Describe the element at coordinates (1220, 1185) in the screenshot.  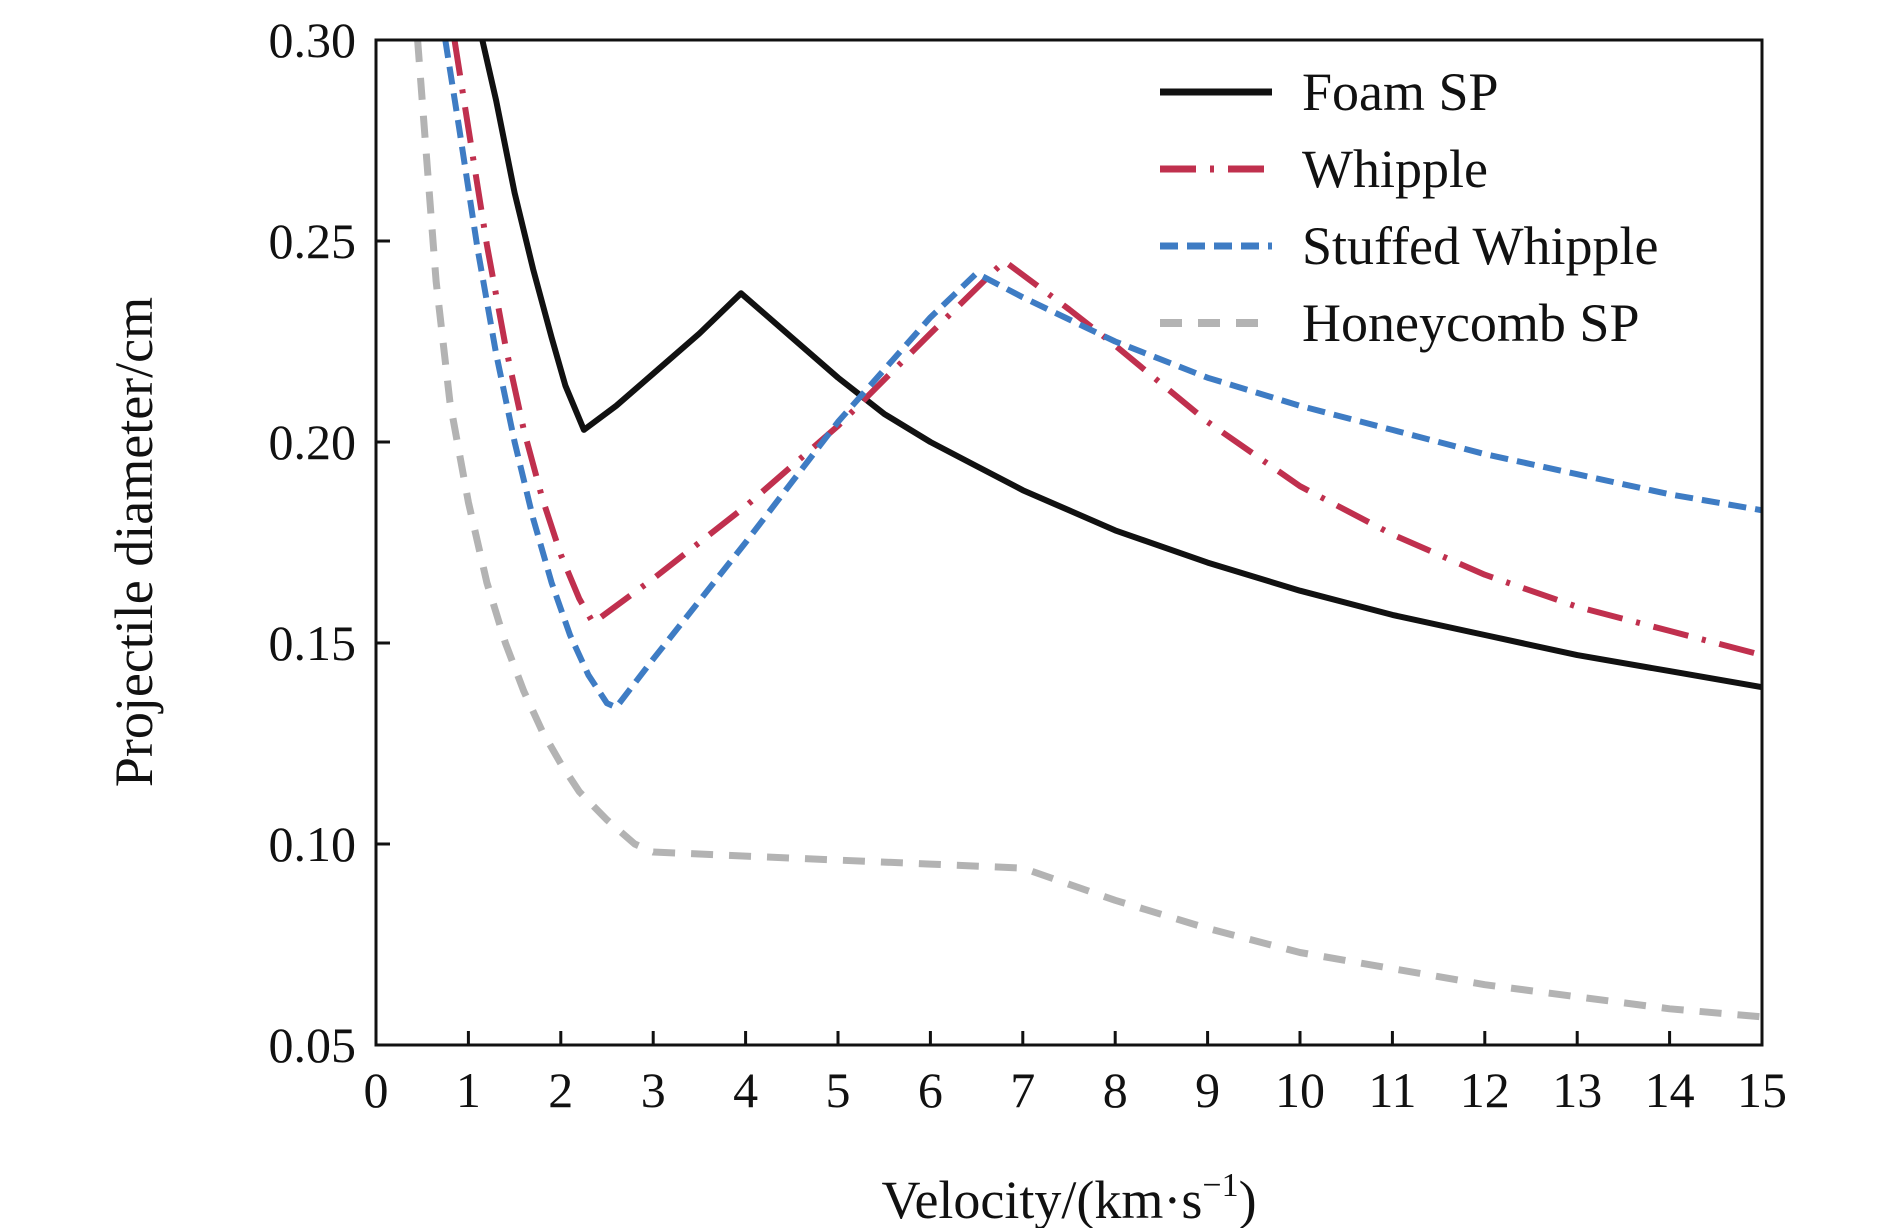
I see `x-axis-title-superscript: −1` at that location.